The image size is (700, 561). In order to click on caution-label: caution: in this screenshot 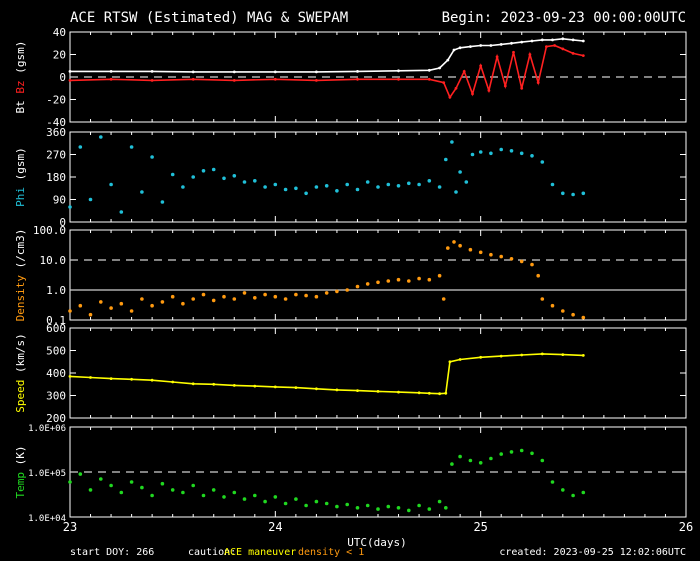, I will do `click(212, 552)`.